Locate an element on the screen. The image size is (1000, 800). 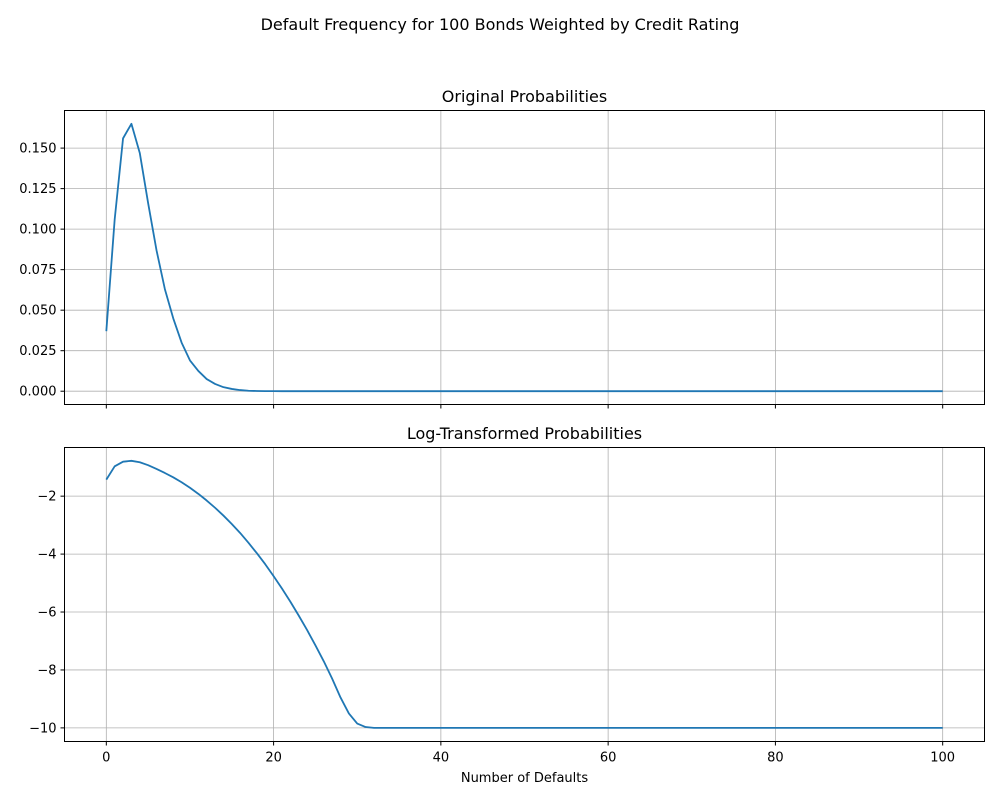
y-tick-label: 0.025 is located at coordinates (37, 351).